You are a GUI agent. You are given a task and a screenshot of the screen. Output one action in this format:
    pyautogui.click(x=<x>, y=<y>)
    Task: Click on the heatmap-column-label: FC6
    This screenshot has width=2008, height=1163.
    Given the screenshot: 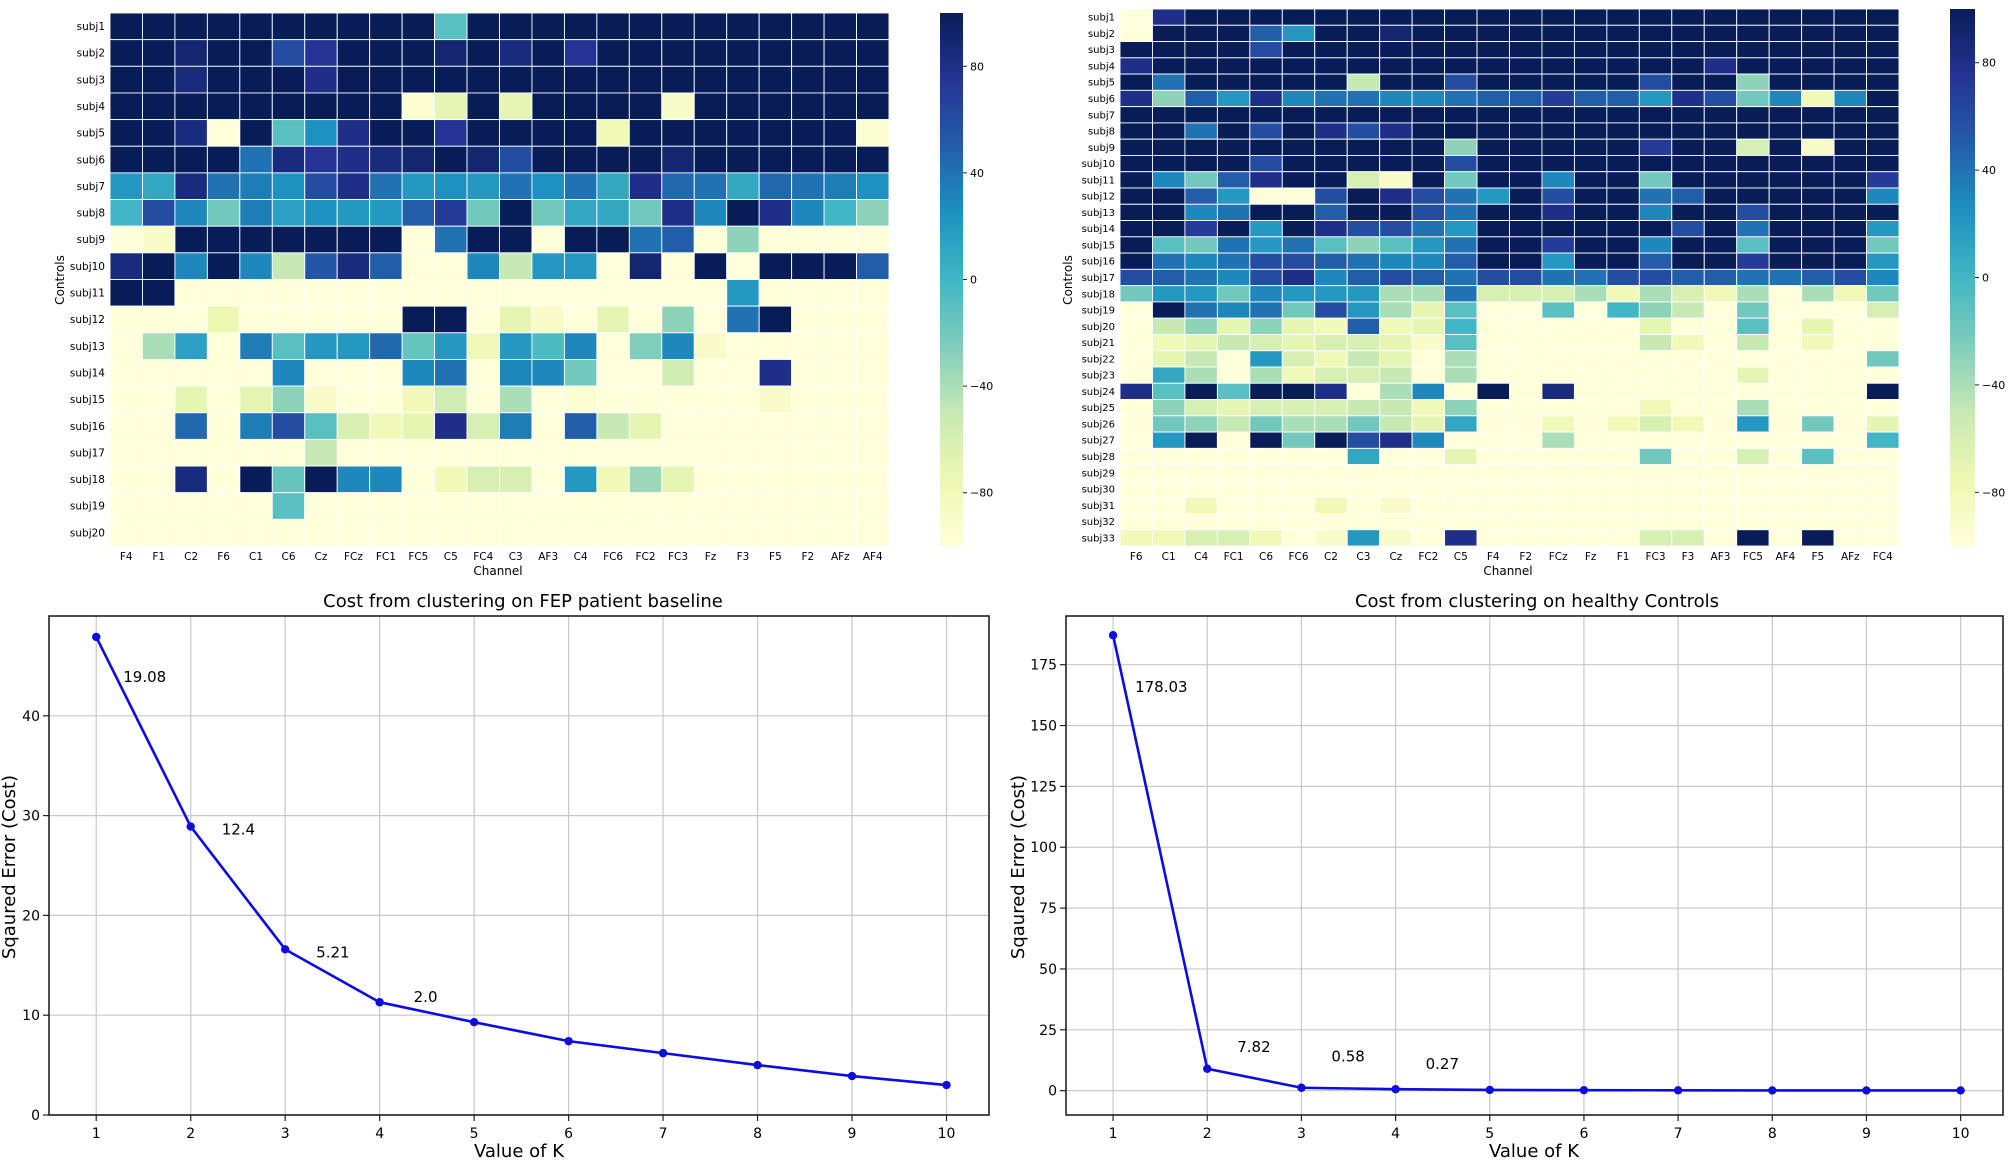 What is the action you would take?
    pyautogui.click(x=613, y=557)
    